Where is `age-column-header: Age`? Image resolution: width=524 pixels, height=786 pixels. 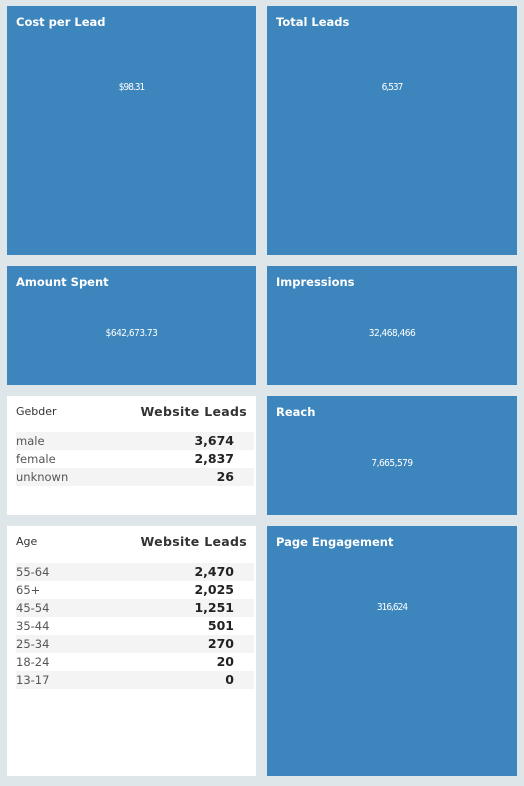
age-column-header: Age is located at coordinates (27, 541).